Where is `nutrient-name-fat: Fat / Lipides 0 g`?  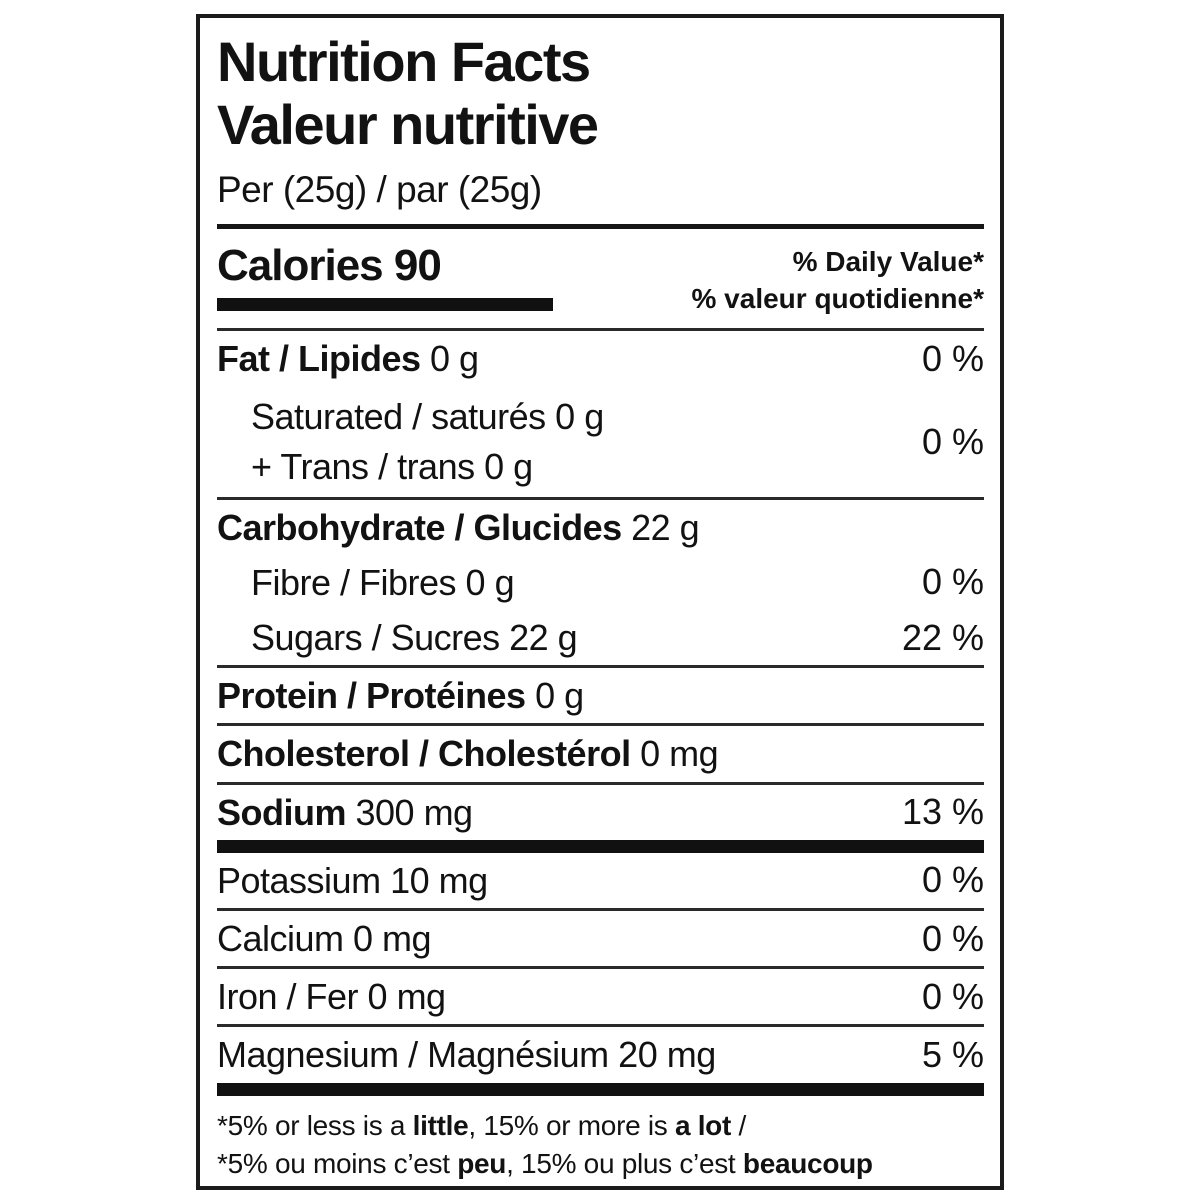 nutrient-name-fat: Fat / Lipides 0 g is located at coordinates (348, 358).